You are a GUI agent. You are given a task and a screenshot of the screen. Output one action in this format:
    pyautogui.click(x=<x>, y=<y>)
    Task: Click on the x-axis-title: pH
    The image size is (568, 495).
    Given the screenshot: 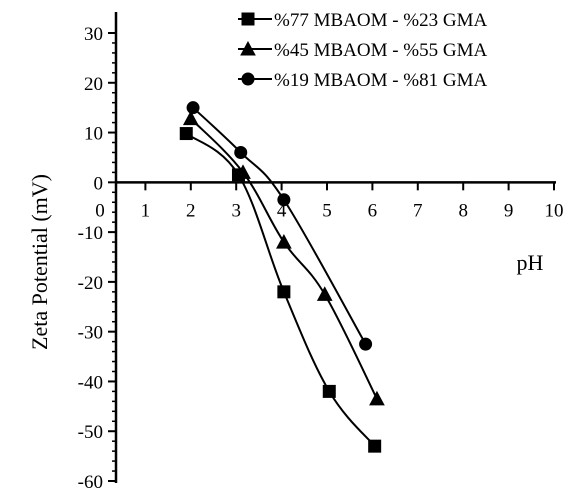 What is the action you would take?
    pyautogui.click(x=530, y=262)
    